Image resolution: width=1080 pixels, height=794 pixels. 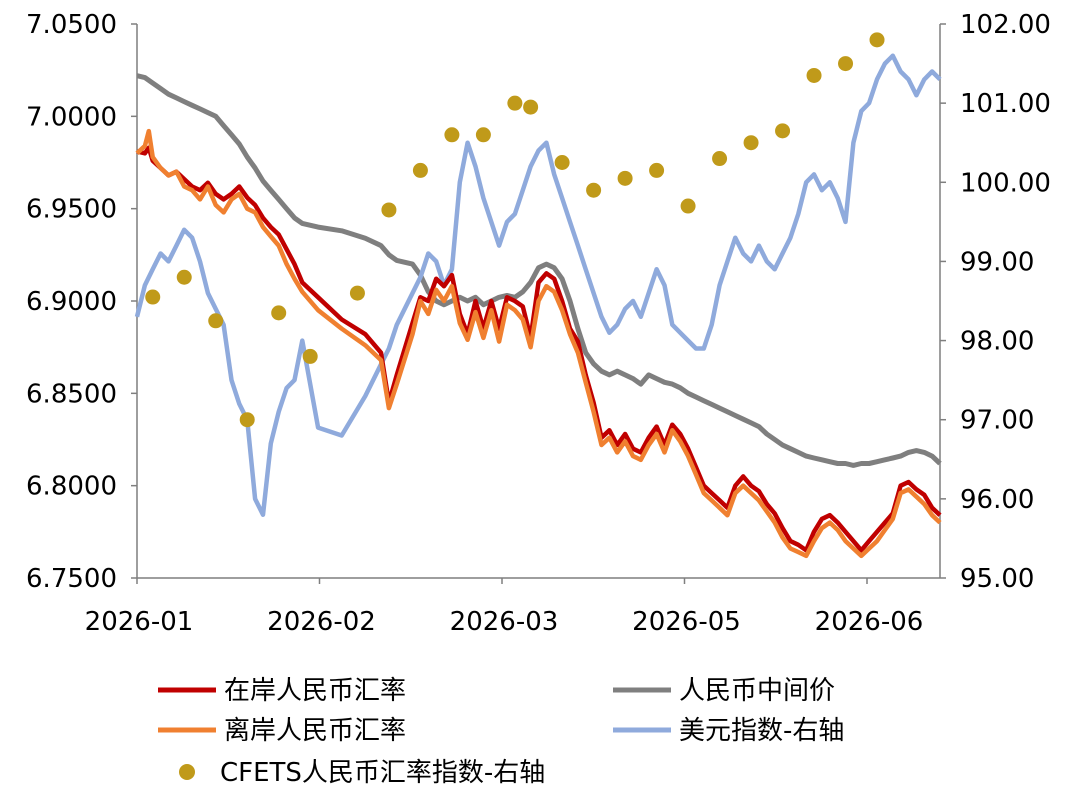 I want to click on x-tick-label: 2026-02, so click(x=321, y=622).